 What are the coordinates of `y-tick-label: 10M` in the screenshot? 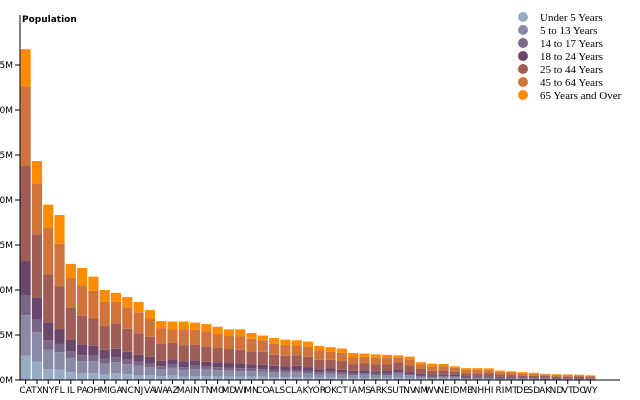 It's located at (6, 291).